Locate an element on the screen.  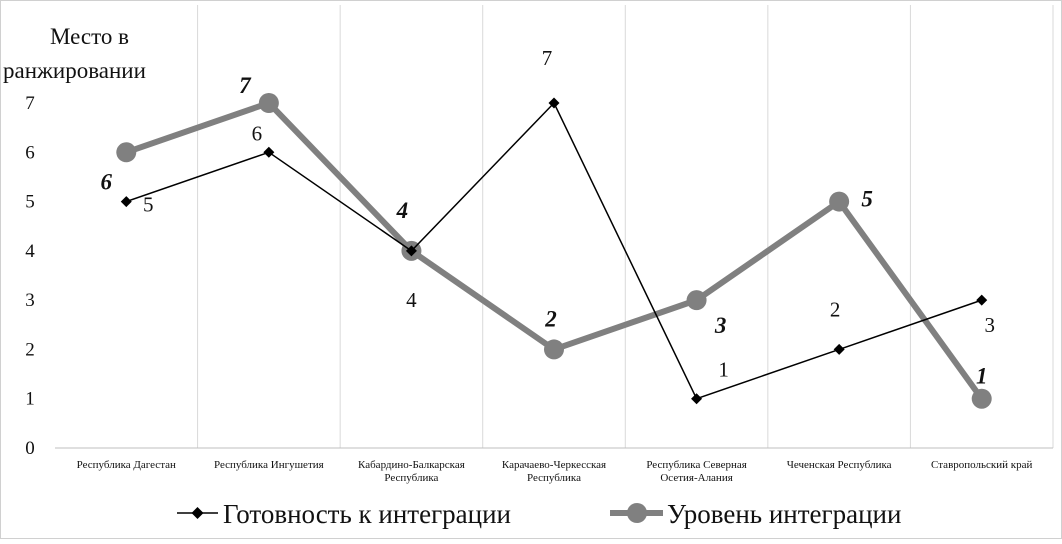
data-label-readiness: 3 is located at coordinates (989, 325).